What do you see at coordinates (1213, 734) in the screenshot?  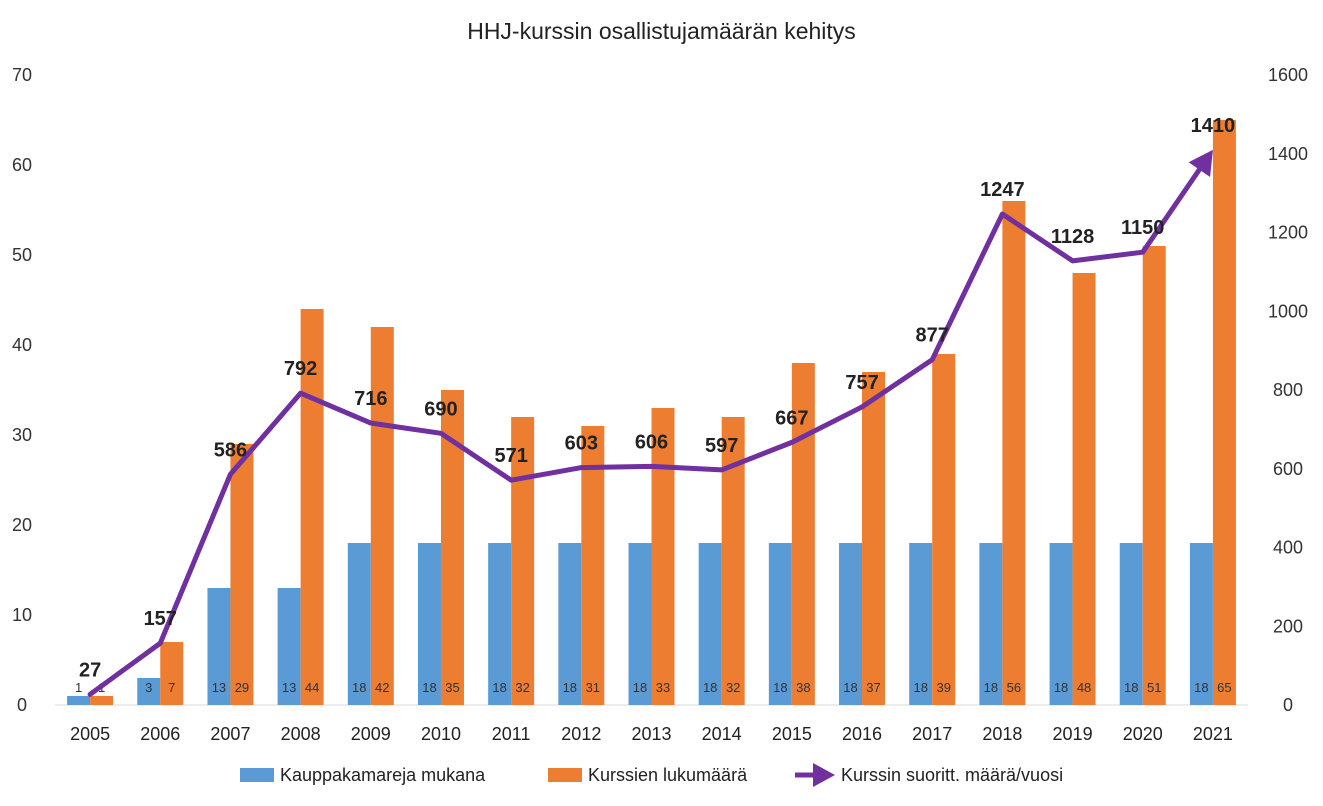 I see `x-tick-label: 2021` at bounding box center [1213, 734].